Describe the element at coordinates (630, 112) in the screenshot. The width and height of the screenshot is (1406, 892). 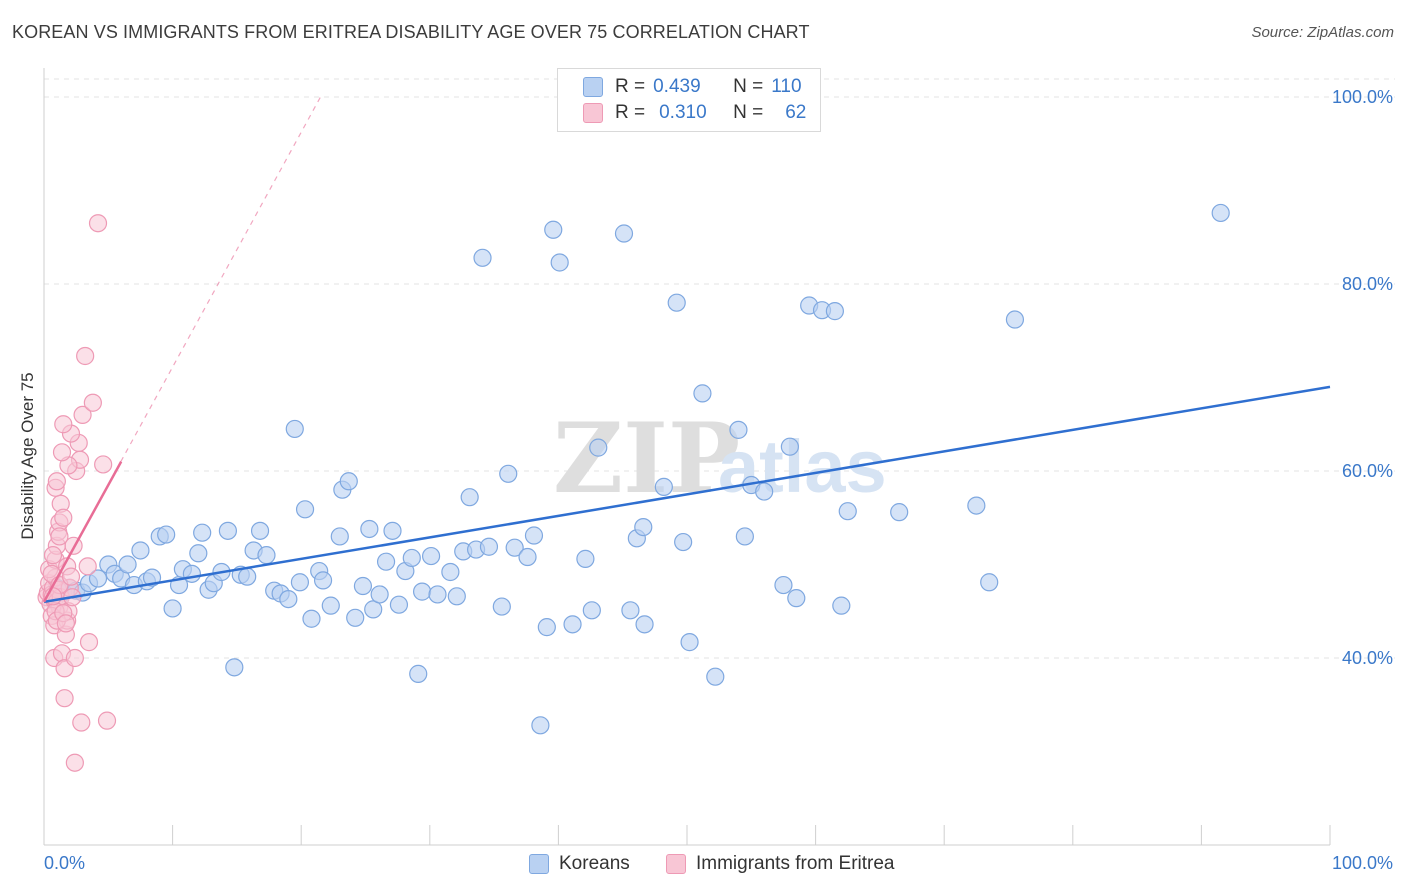
I see `legend-r-label: R =` at that location.